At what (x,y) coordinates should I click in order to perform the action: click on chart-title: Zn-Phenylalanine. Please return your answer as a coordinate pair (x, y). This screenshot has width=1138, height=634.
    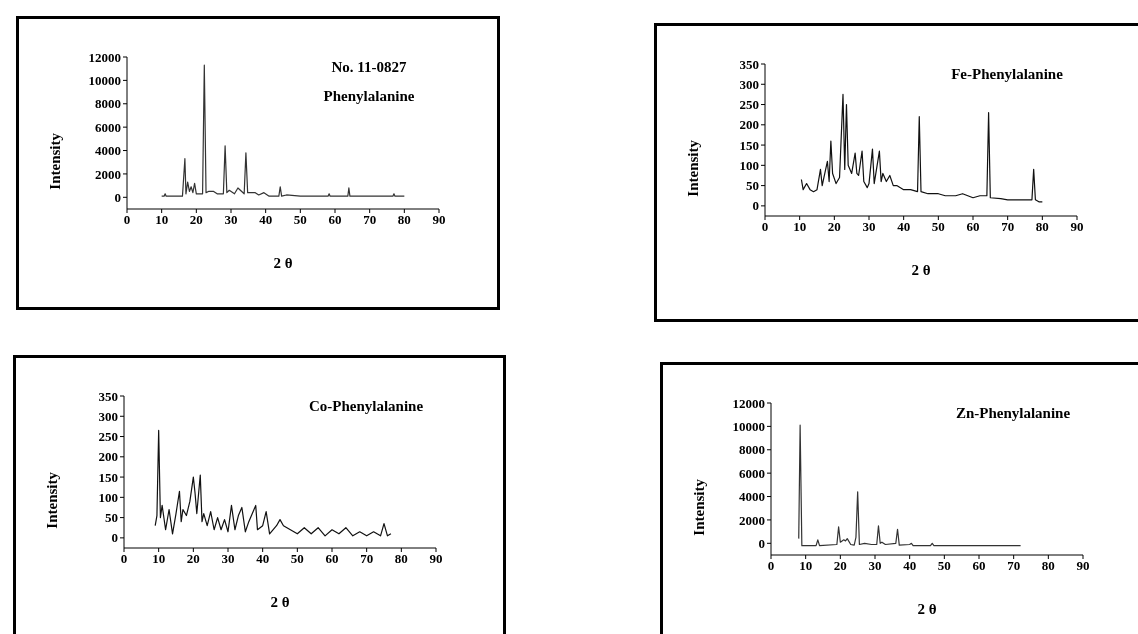
    Looking at the image, I should click on (1013, 413).